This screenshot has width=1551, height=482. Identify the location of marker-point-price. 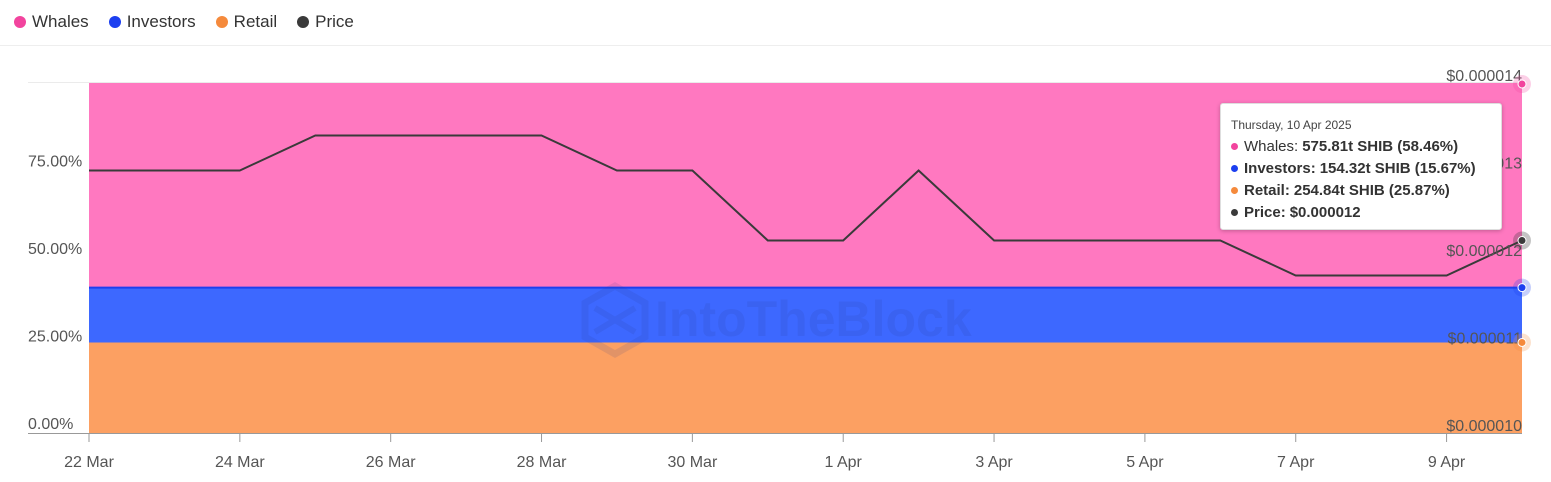
(1522, 240).